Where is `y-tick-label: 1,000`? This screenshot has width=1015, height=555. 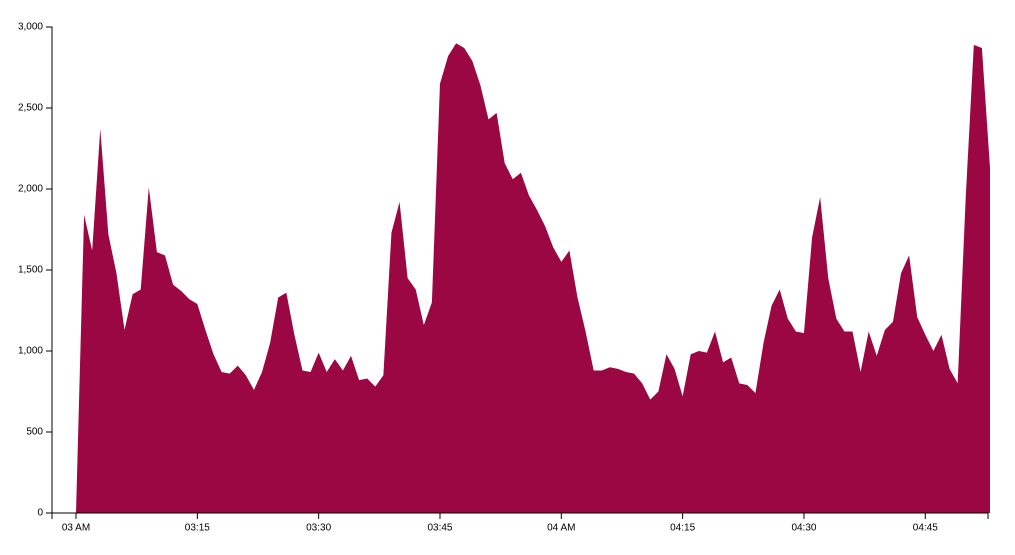 y-tick-label: 1,000 is located at coordinates (30, 351).